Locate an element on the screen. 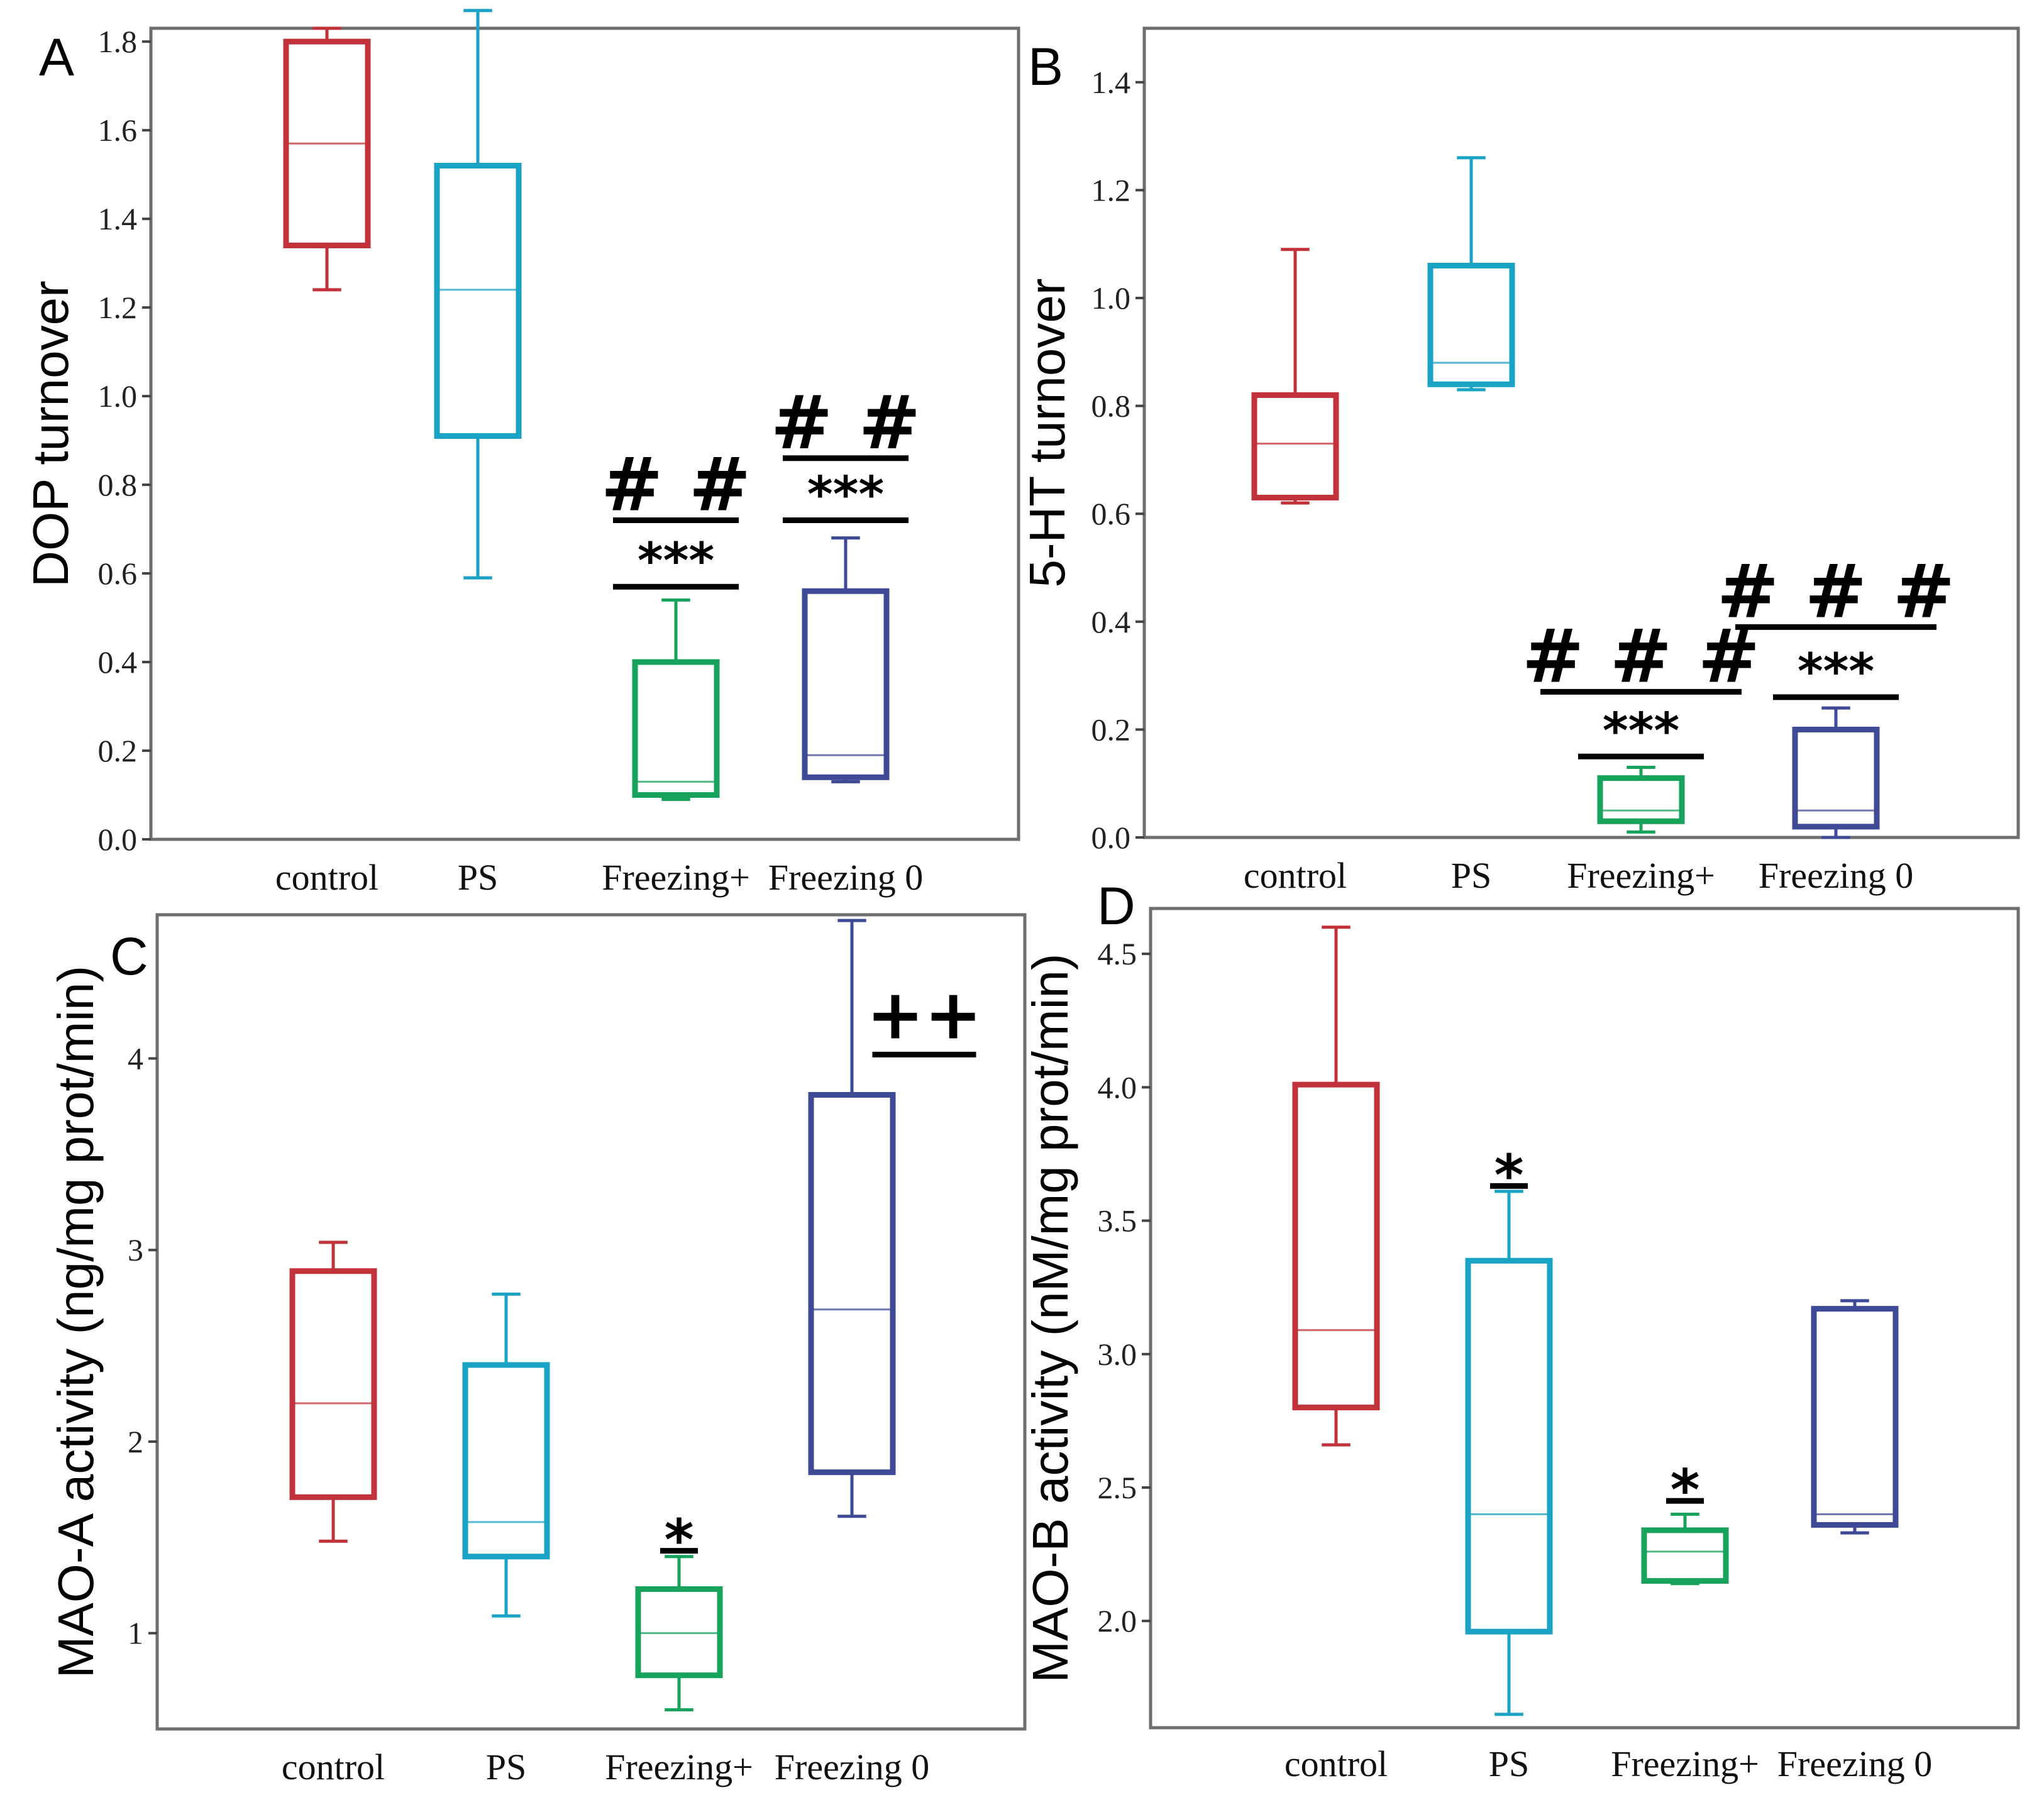  y-axis-title: MAO-B activity (nM/mg prot/min) is located at coordinates (1050, 1317).